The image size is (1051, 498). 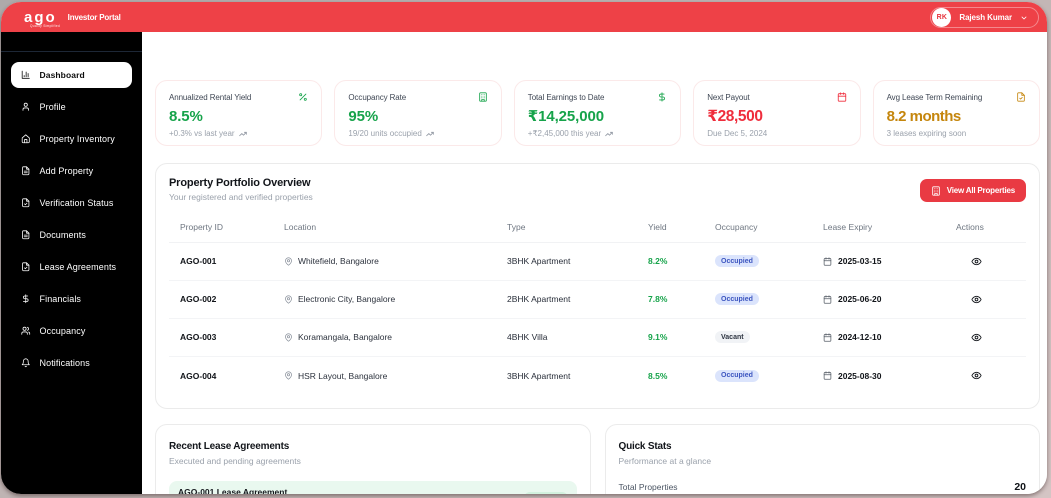 I want to click on sidebar-item-dashboard: Dashboard, so click(x=71, y=75).